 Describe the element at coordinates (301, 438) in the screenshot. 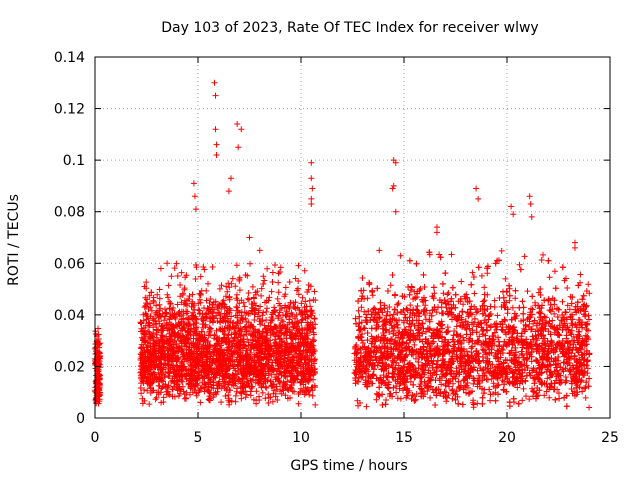

I see `x-tick-label: 10` at that location.